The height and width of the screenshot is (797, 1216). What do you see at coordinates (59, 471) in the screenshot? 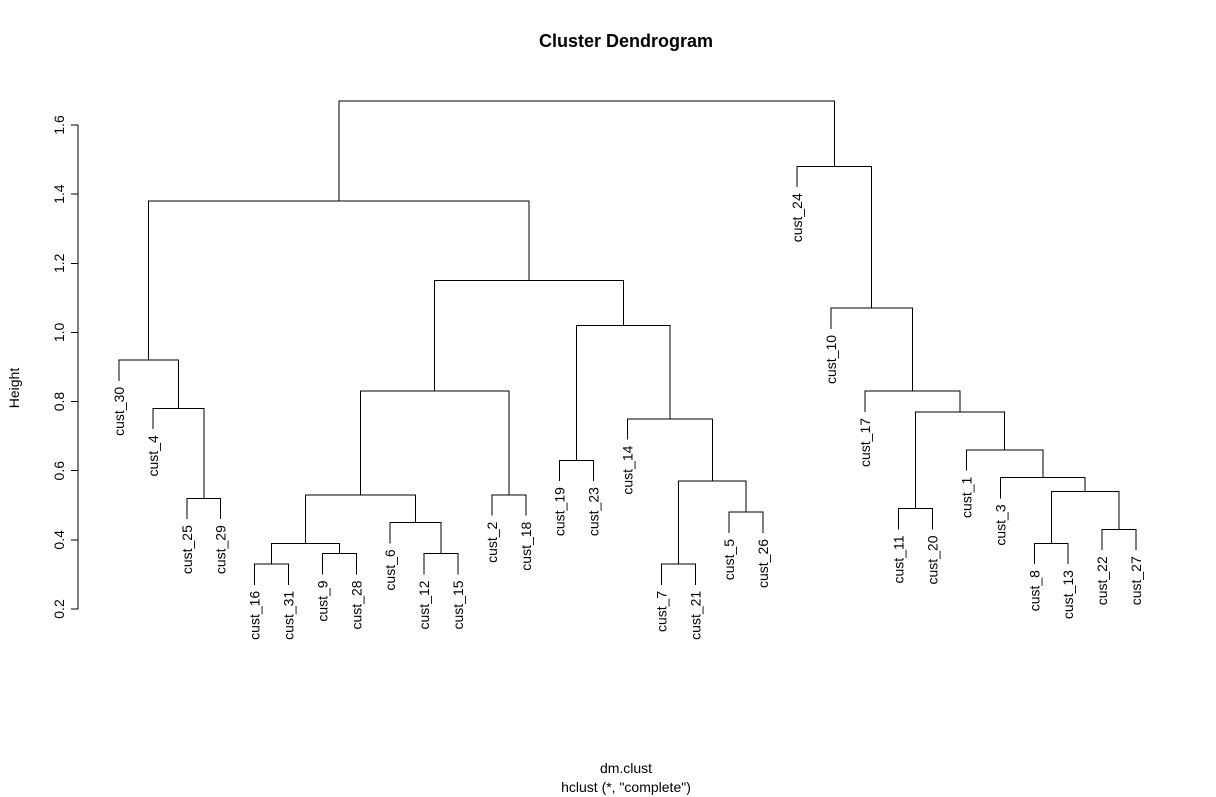
I see `y-tick-label: 0.6` at bounding box center [59, 471].